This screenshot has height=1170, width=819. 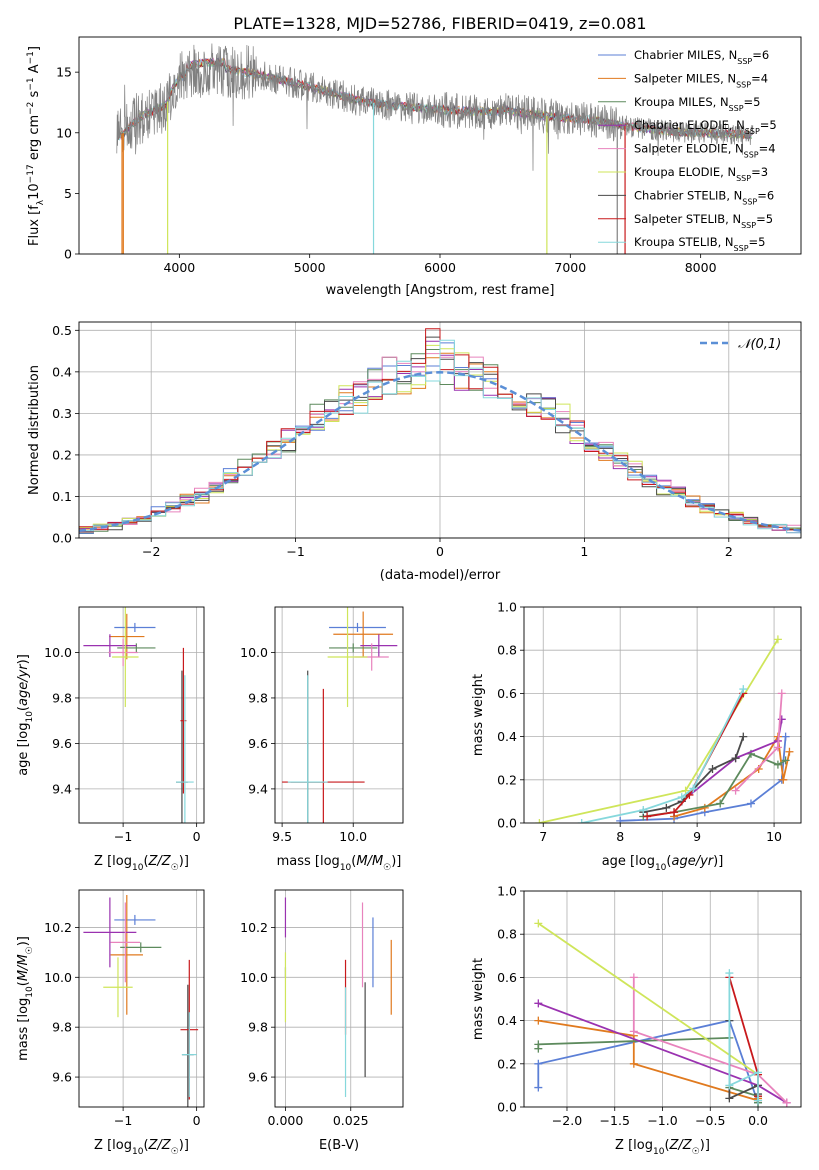 I want to click on mass_vs_Z-xlabel-part: )], so click(x=184, y=1145).